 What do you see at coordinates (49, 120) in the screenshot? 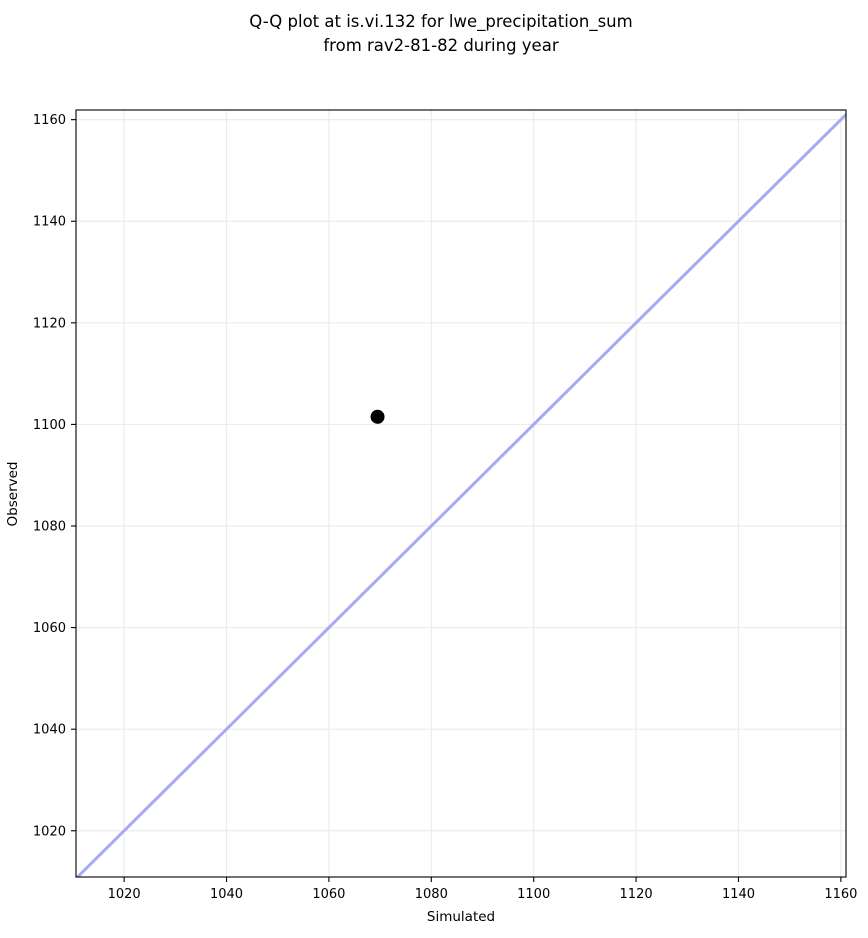
I see `y-tick-label: 1160` at bounding box center [49, 120].